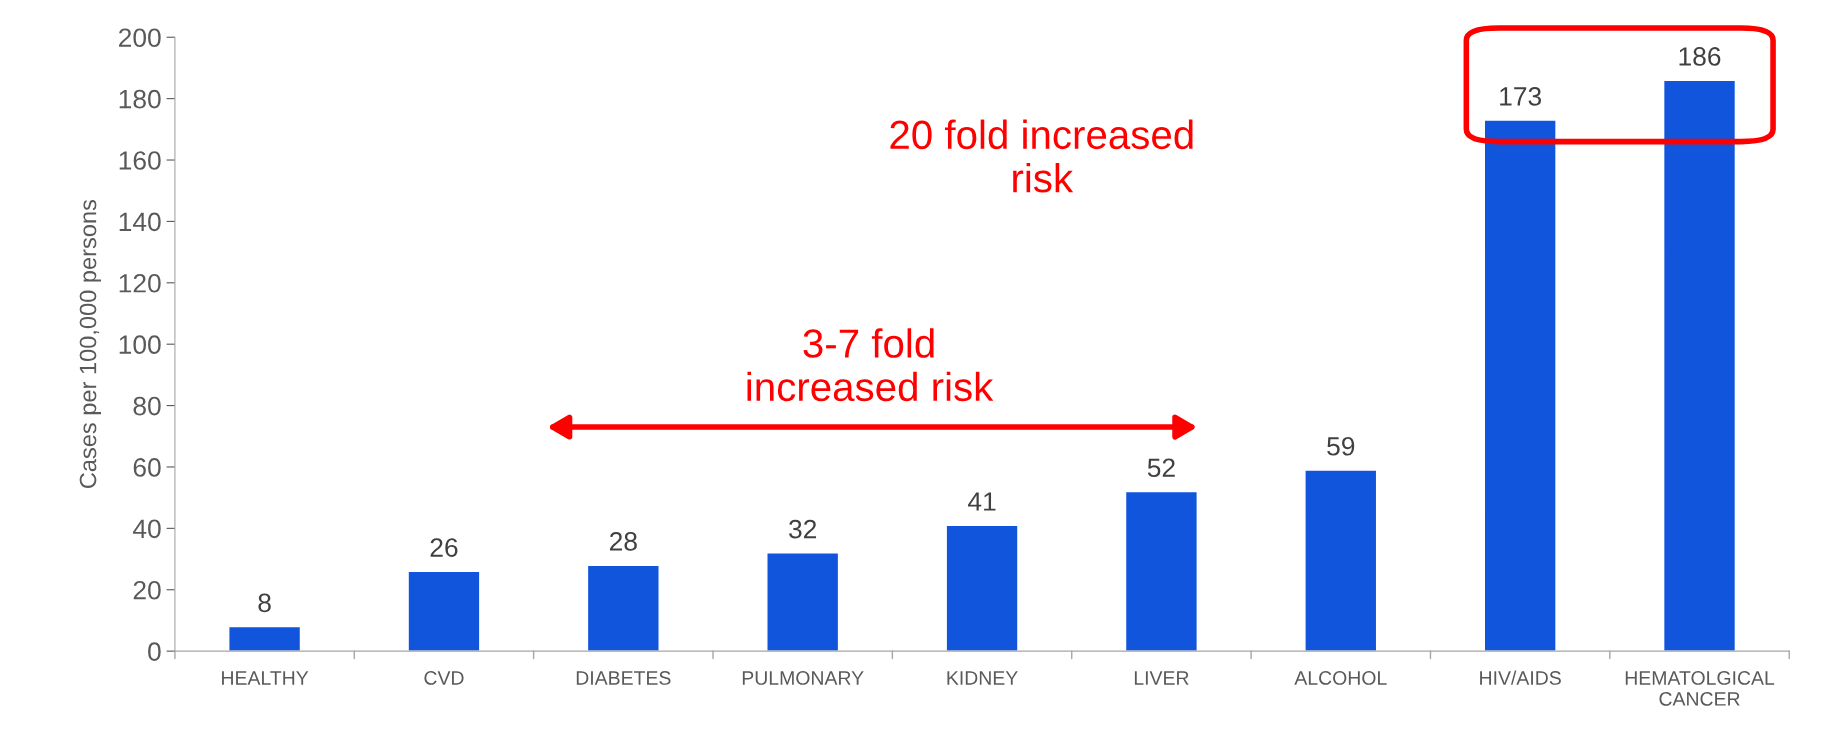  I want to click on x-tick-label: LIVER, so click(1161, 678).